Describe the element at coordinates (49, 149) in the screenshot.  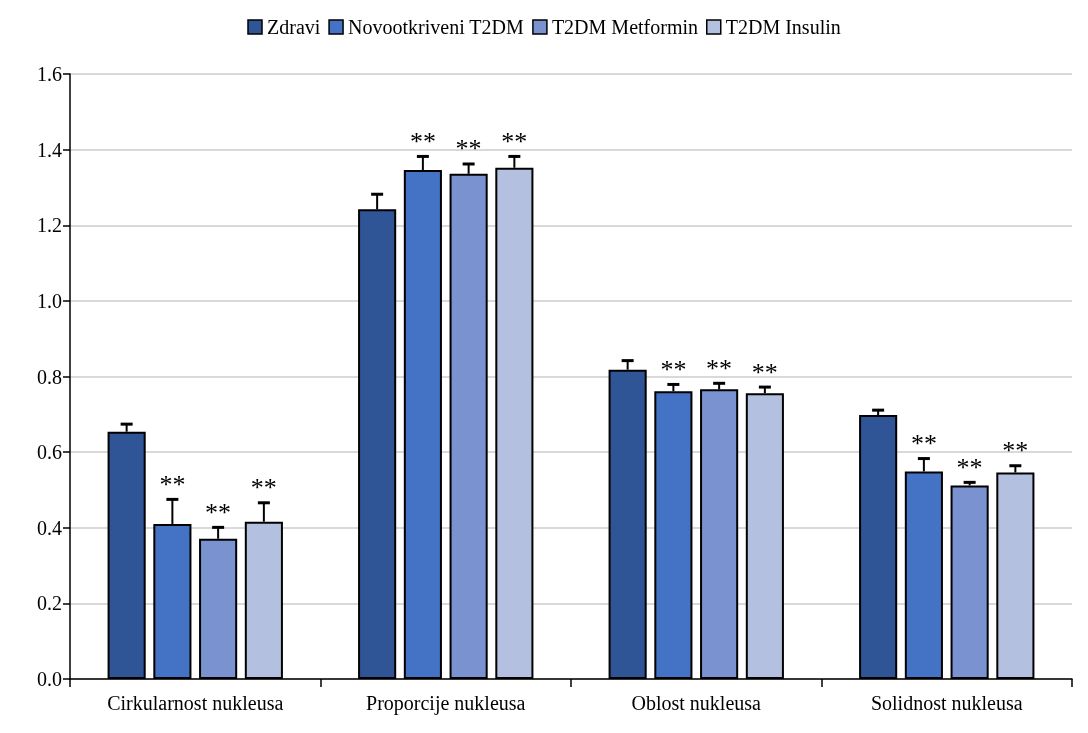
I see `y-tick-label: 1.4` at that location.